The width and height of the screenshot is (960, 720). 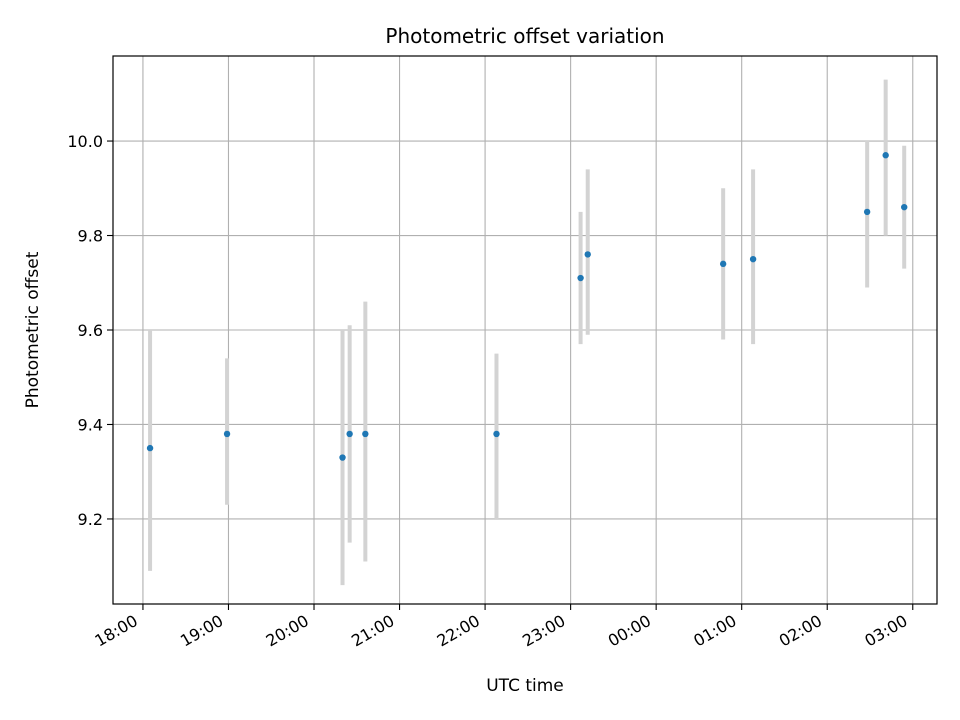 I want to click on y-axis-title: Photometric offset, so click(x=33, y=329).